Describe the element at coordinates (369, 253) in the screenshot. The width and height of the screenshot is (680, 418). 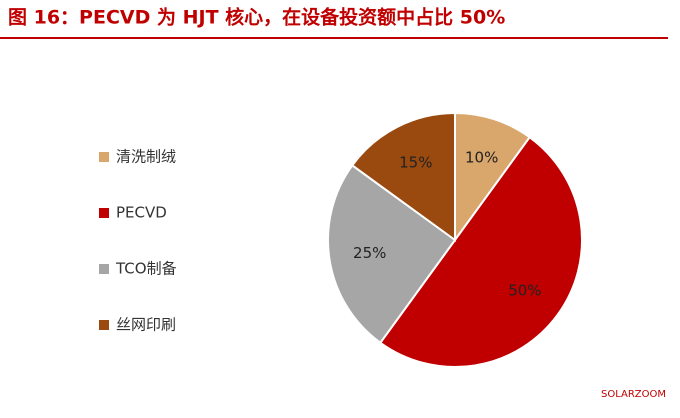
I see `data-label: 25%` at that location.